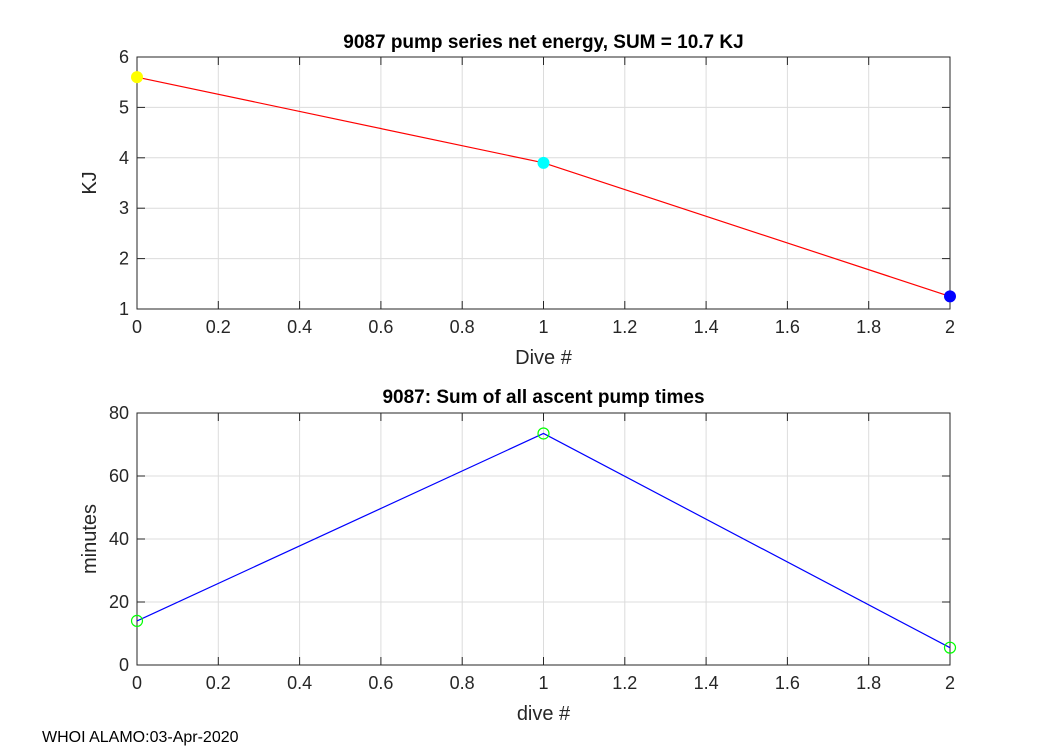 The width and height of the screenshot is (1050, 750). Describe the element at coordinates (544, 714) in the screenshot. I see `x-axis-label: dive #` at that location.